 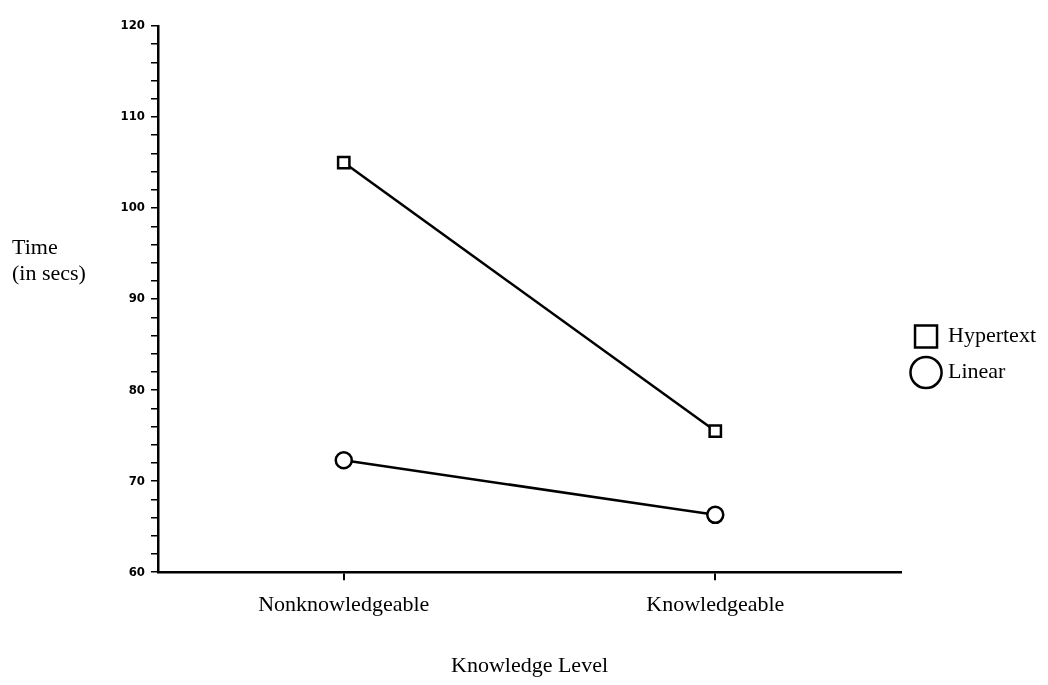 What do you see at coordinates (344, 604) in the screenshot?
I see `x-tick-label: Nonknowledgeable` at bounding box center [344, 604].